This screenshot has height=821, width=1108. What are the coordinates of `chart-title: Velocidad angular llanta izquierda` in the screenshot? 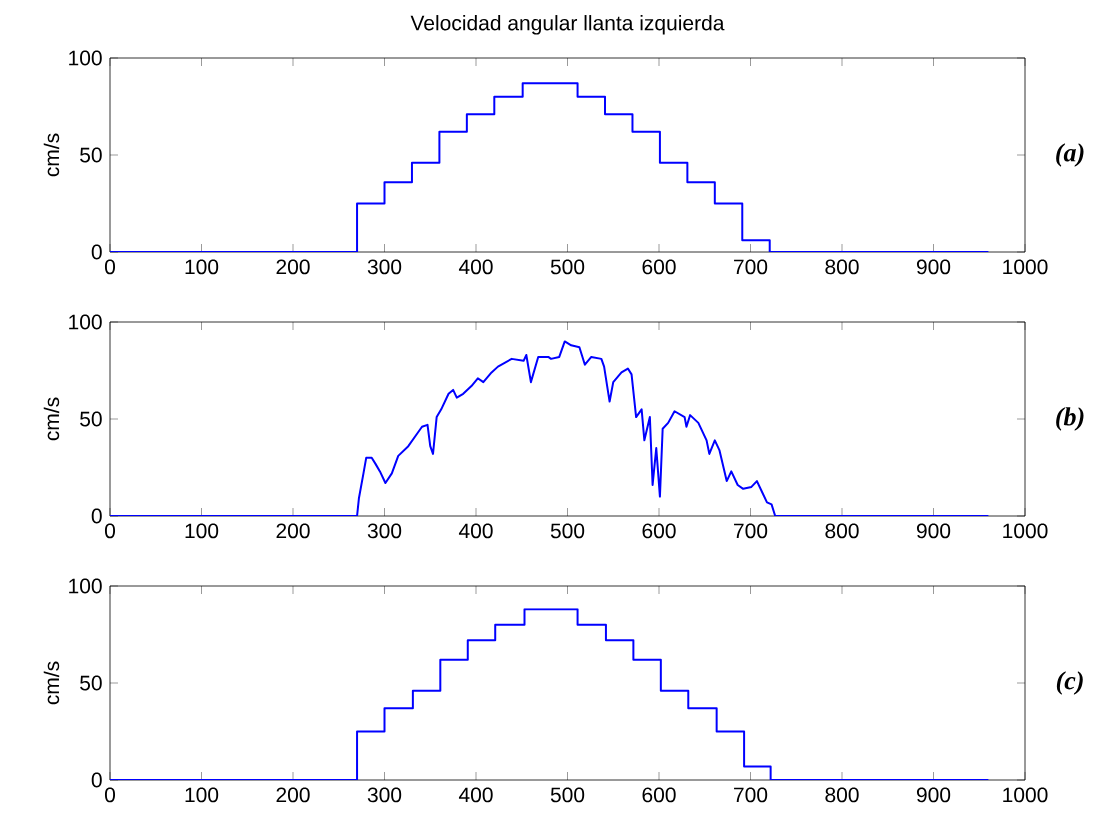 It's located at (567, 25).